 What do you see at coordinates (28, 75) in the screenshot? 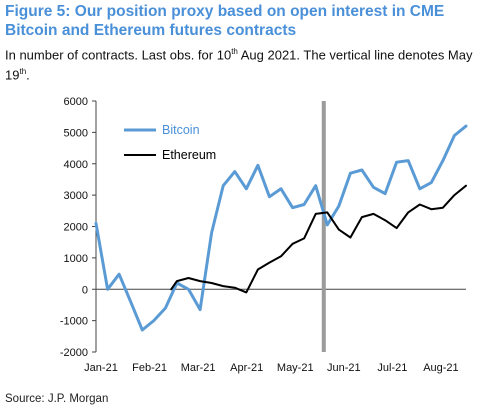
I see `subtitle-part-c: .` at bounding box center [28, 75].